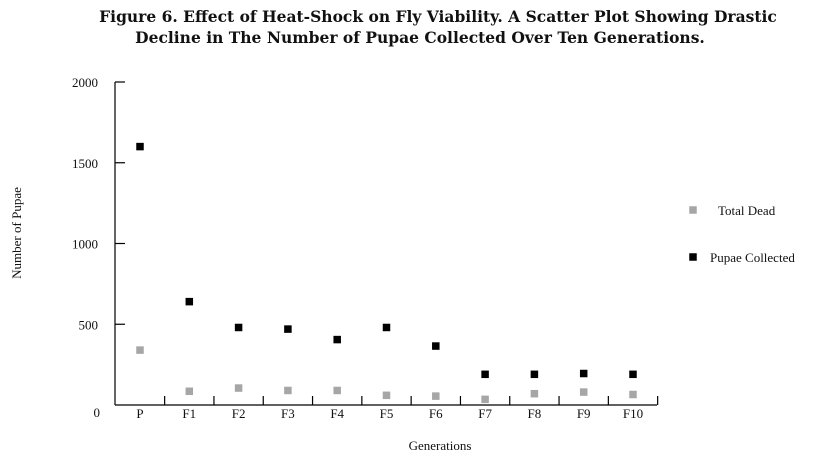  Describe the element at coordinates (337, 413) in the screenshot. I see `x-tick-label: F4` at that location.